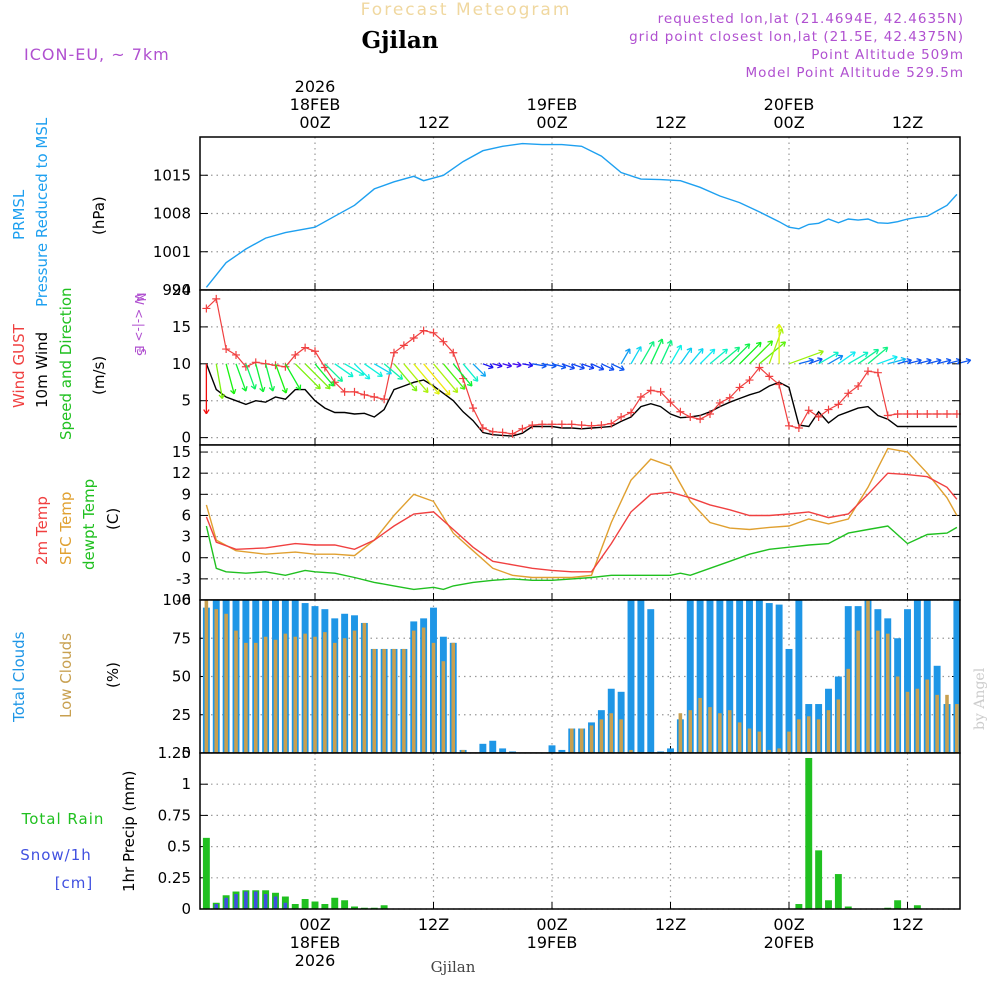 Image resolution: width=1000 pixels, height=1000 pixels. What do you see at coordinates (19, 365) in the screenshot?
I see `gust-label: Wind GUST` at bounding box center [19, 365].